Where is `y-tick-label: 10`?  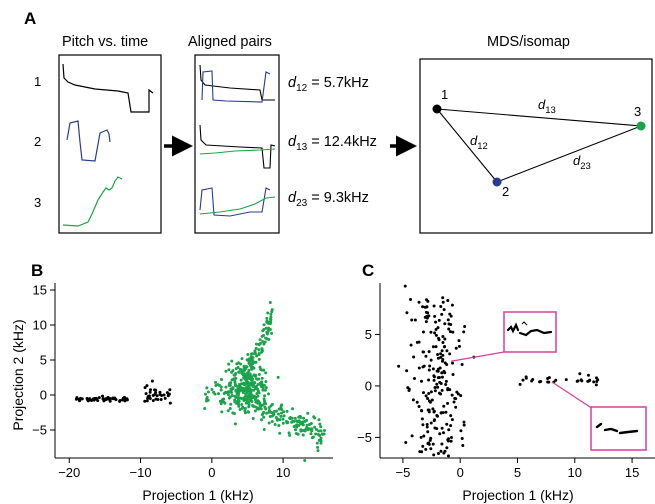
y-tick-label: 10 is located at coordinates (40, 325).